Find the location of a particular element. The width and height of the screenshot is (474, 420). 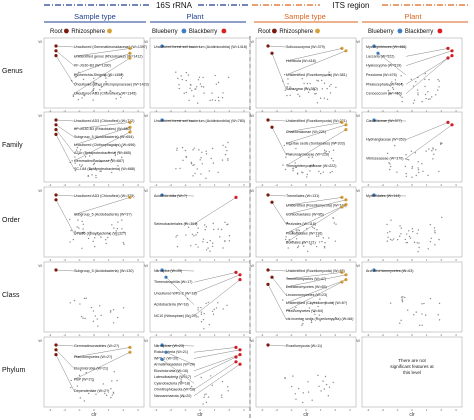

x-tick-label: 1 is located at coordinates (215, 410).